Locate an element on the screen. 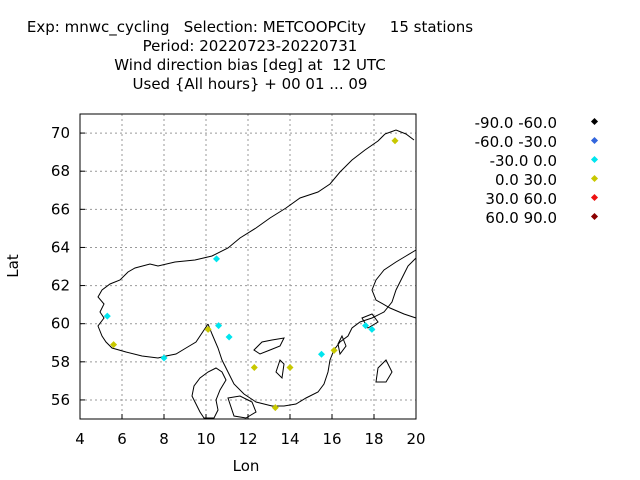 This screenshot has height=480, width=640. y-tick-label: 62 is located at coordinates (60, 286).